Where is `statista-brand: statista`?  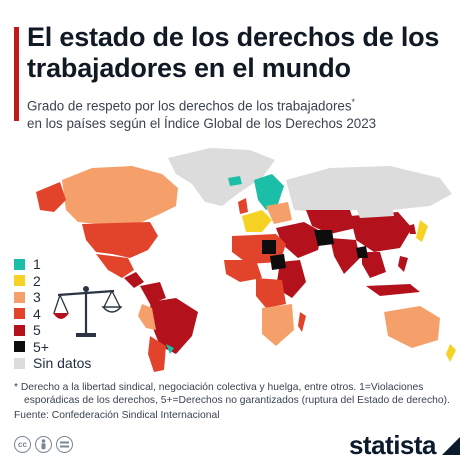 statista-brand: statista is located at coordinates (392, 445).